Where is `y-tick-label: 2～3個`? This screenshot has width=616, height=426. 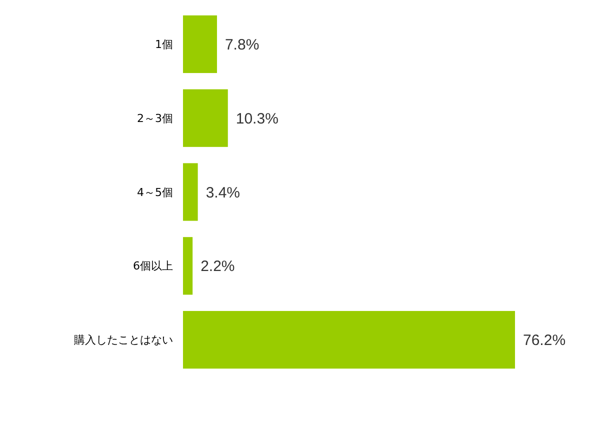 y-tick-label: 2～3個 is located at coordinates (155, 118).